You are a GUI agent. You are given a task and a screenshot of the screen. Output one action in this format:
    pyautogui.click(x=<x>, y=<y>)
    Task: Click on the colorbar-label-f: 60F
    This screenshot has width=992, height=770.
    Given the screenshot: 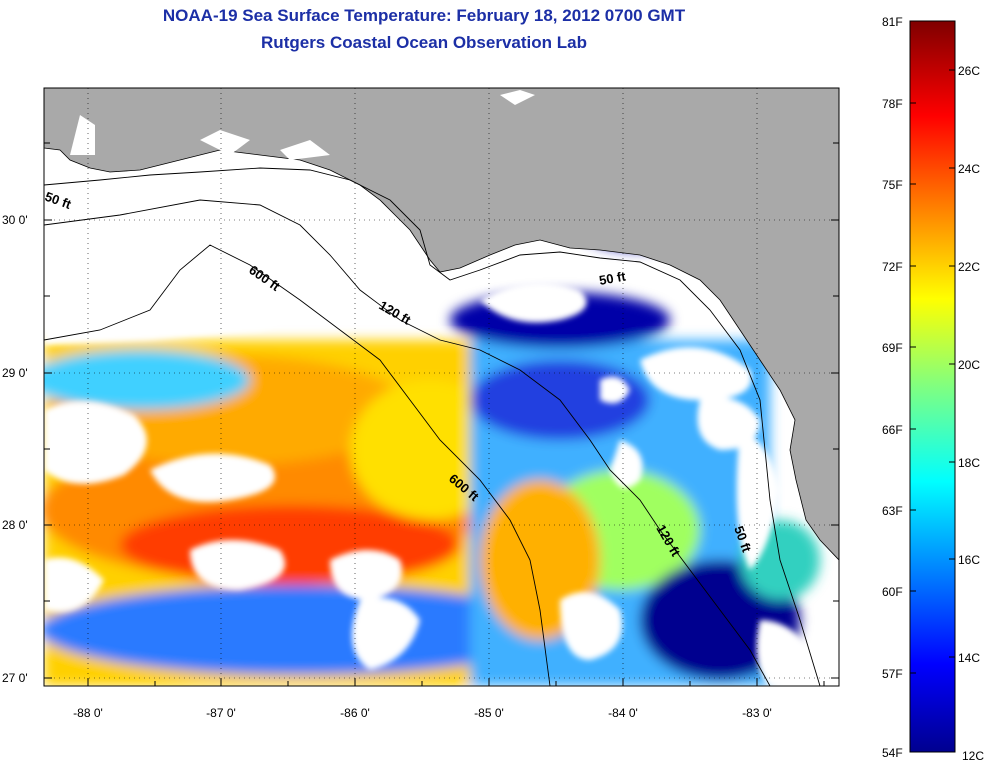 What is the action you would take?
    pyautogui.click(x=892, y=592)
    